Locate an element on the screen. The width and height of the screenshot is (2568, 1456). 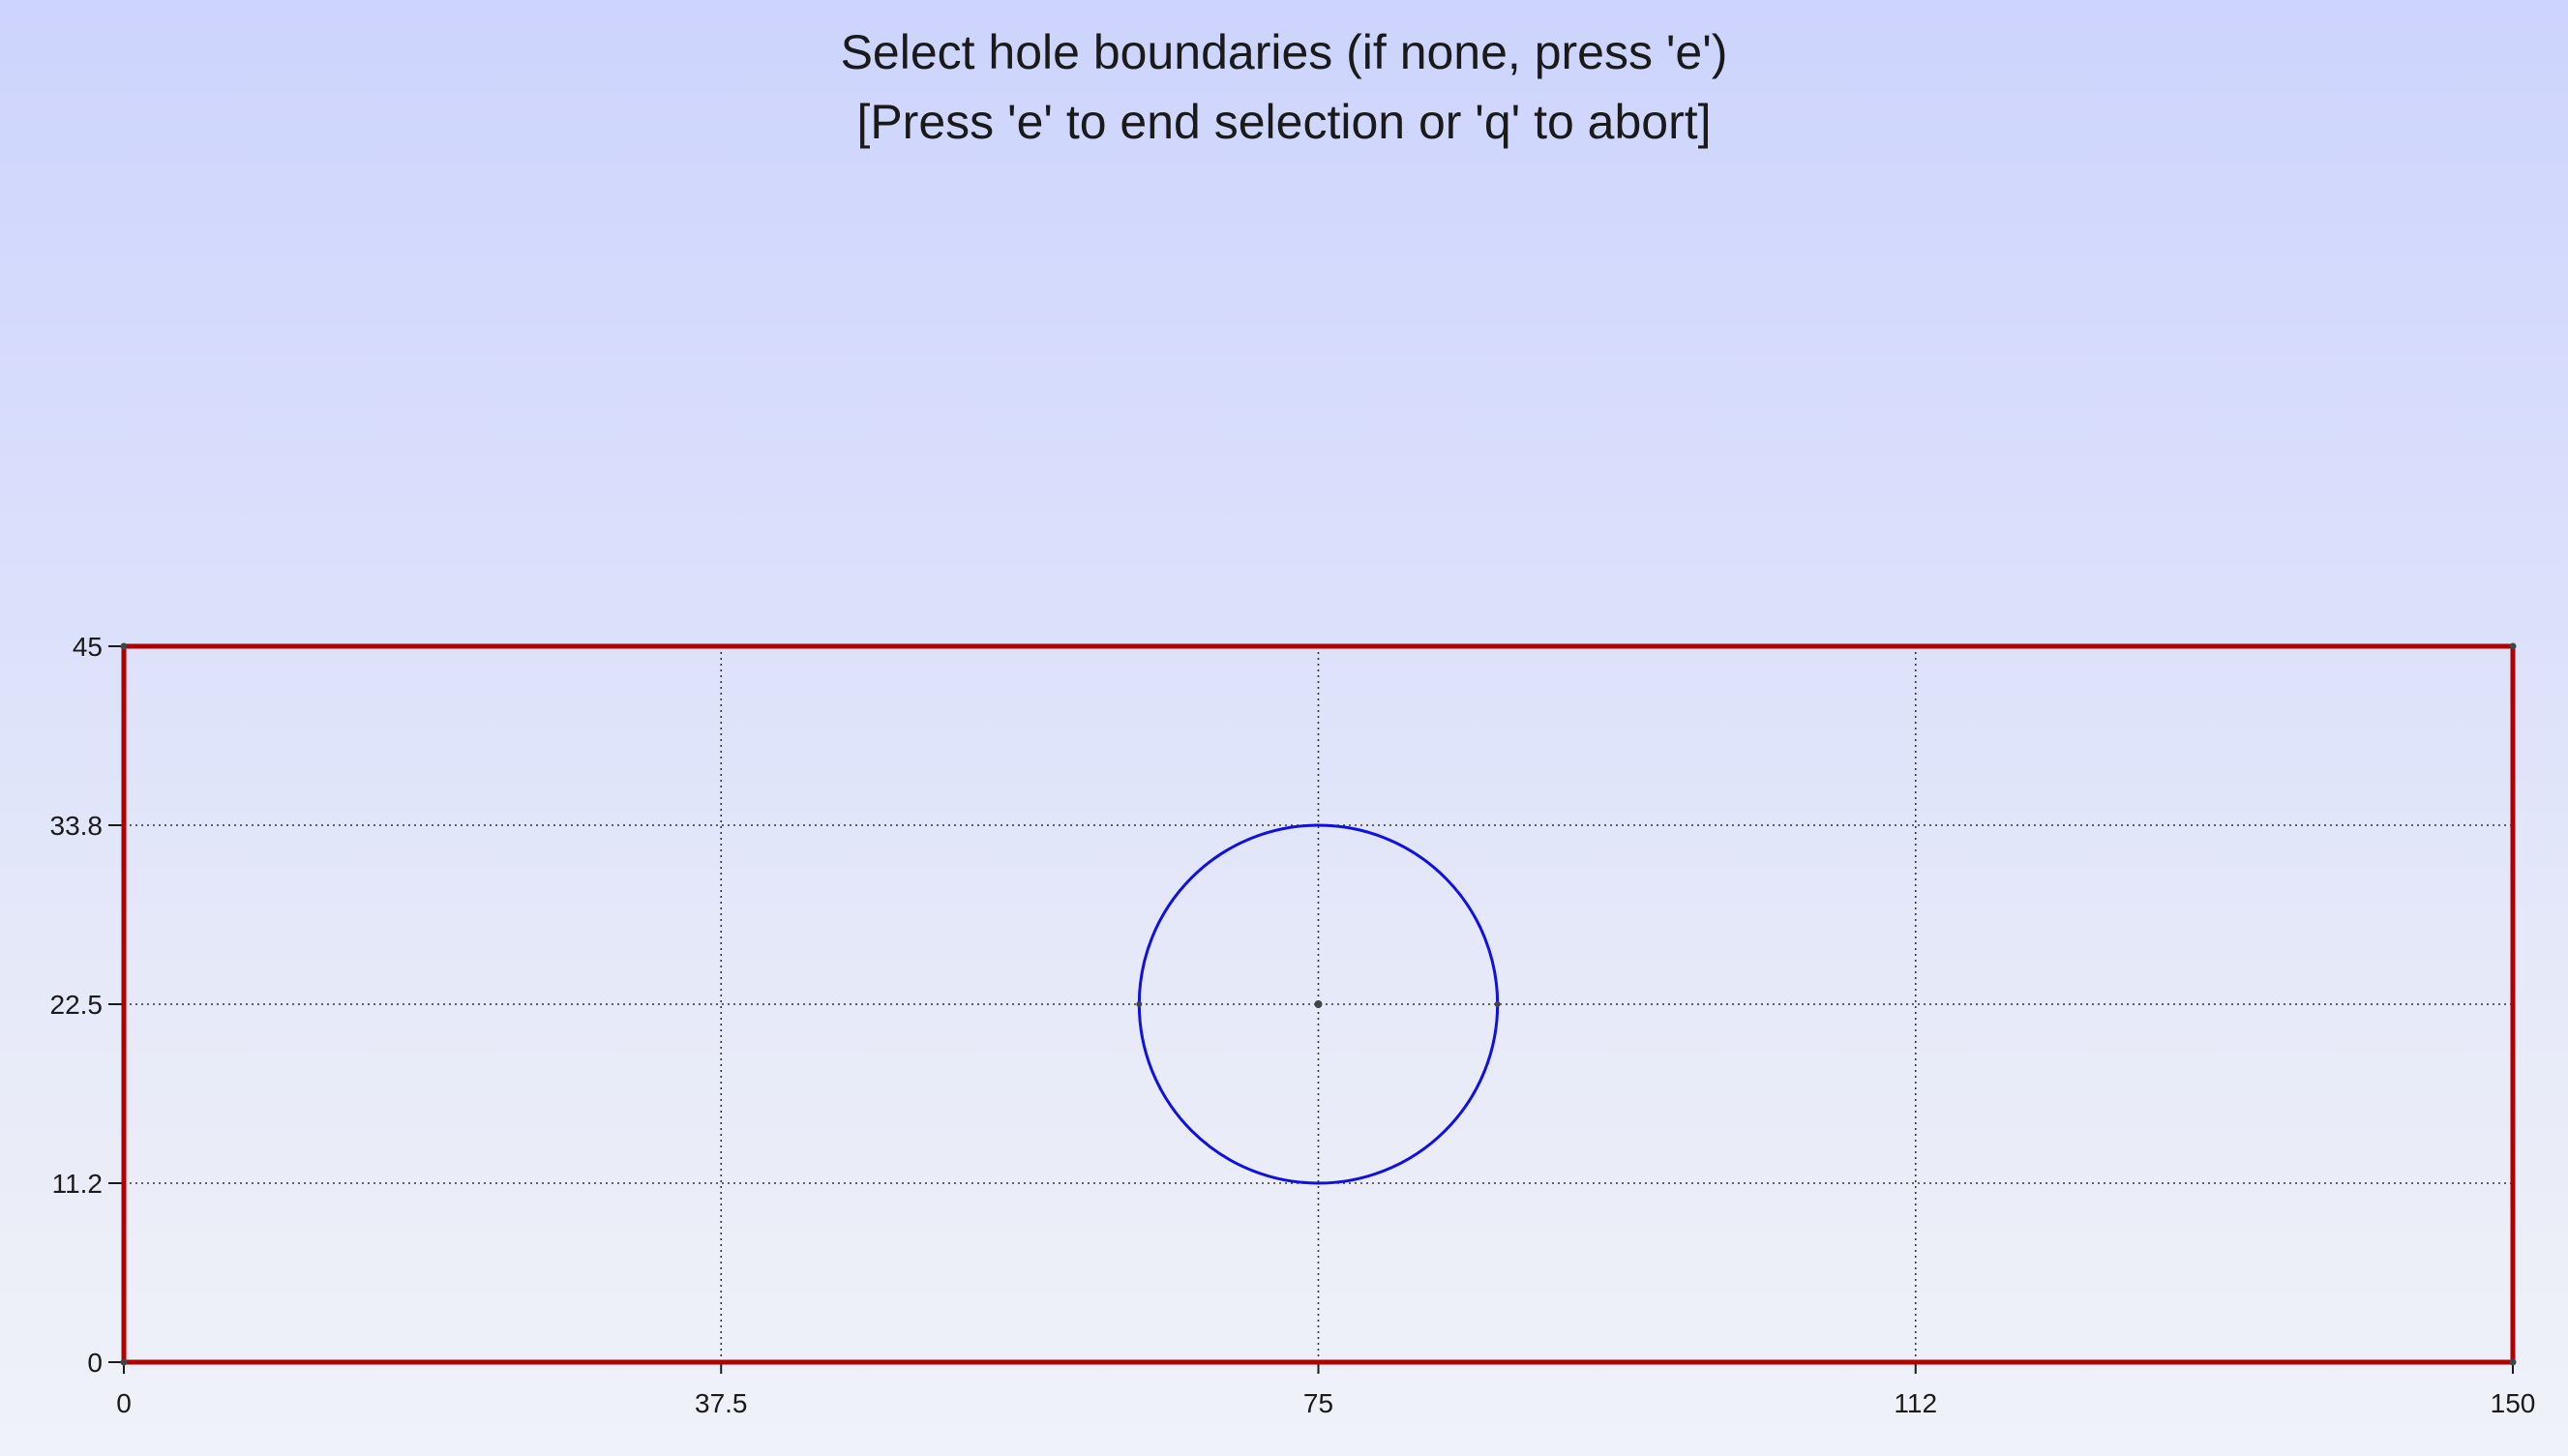
y-tick-label: 11.2 is located at coordinates (77, 1184).